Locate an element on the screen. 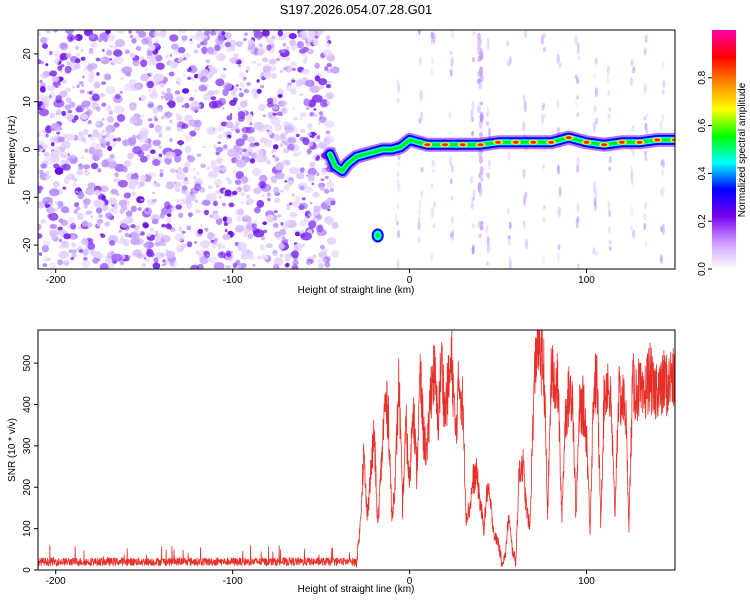  spectrogram-x-ticks: -200 -100 0 100 is located at coordinates (320, 277).